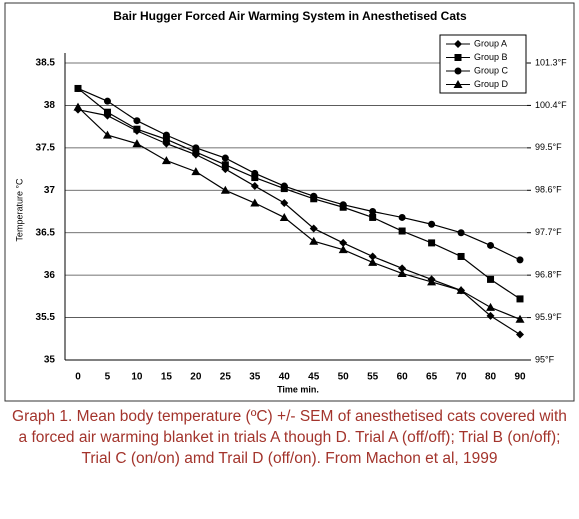 This screenshot has width=579, height=519. I want to click on x-axis-label: Time min., so click(298, 389).